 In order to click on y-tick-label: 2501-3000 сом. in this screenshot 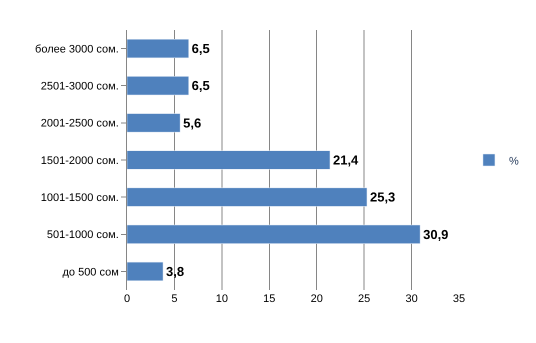, I will do `click(79, 86)`.